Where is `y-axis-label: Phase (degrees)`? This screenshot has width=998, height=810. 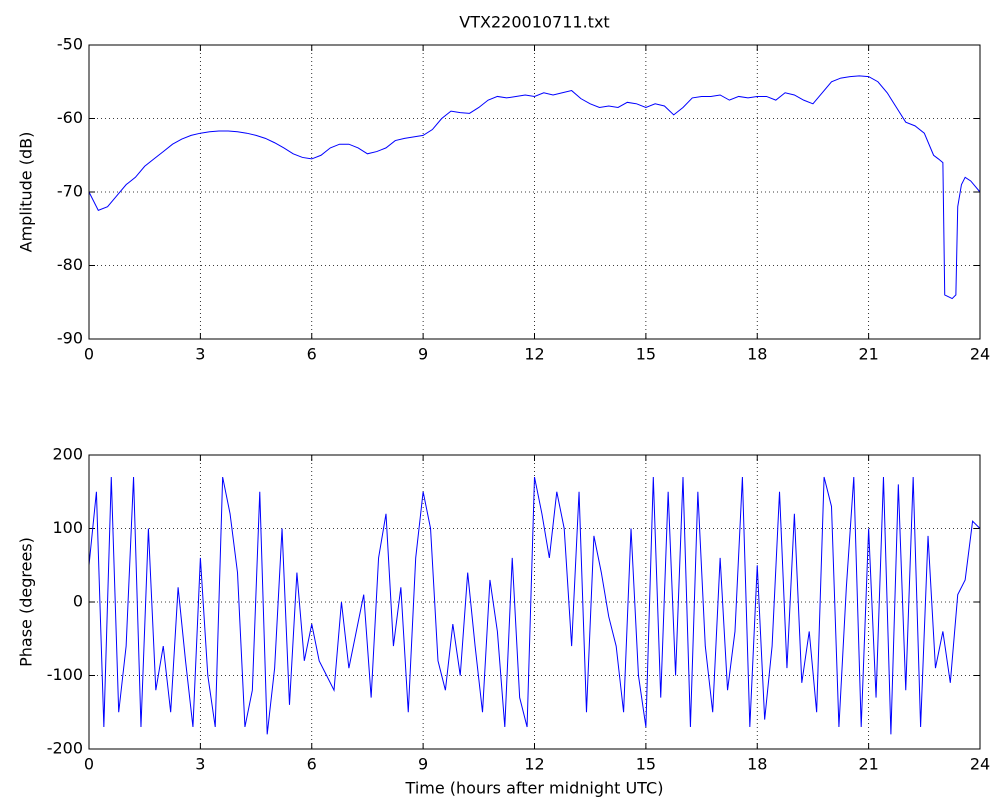
y-axis-label: Phase (degrees) is located at coordinates (26, 602).